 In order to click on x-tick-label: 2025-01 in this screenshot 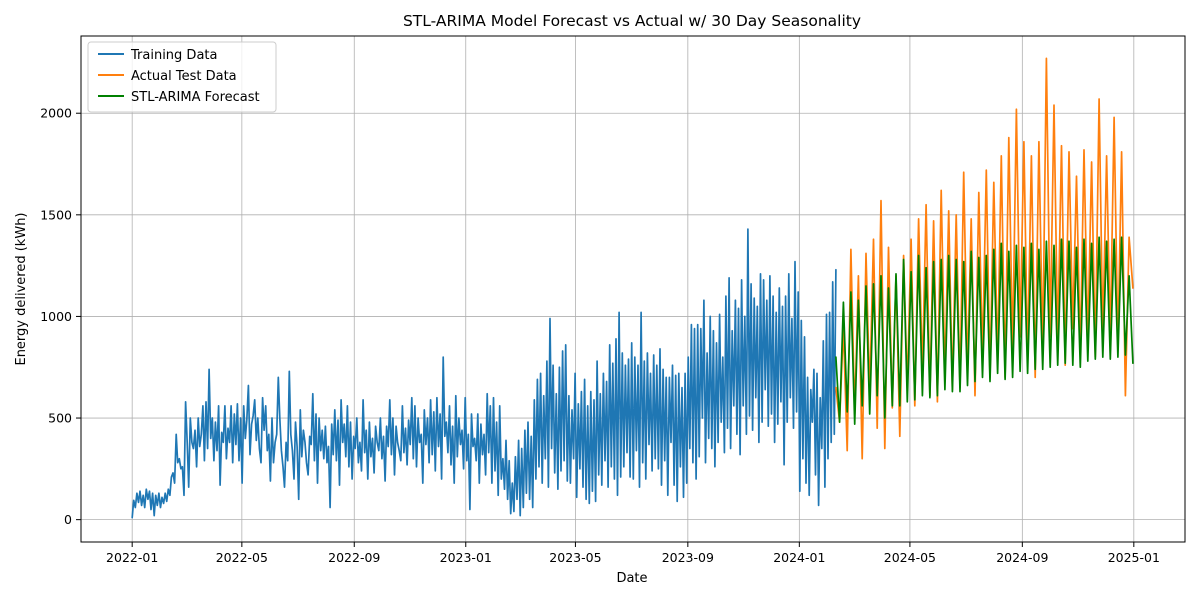, I will do `click(1134, 557)`.